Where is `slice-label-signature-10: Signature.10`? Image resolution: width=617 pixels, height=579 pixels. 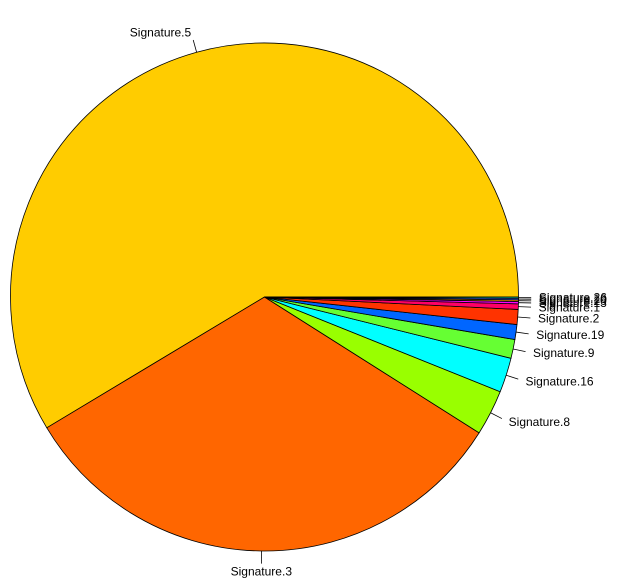
slice-label-signature-10: Signature.10 is located at coordinates (573, 299).